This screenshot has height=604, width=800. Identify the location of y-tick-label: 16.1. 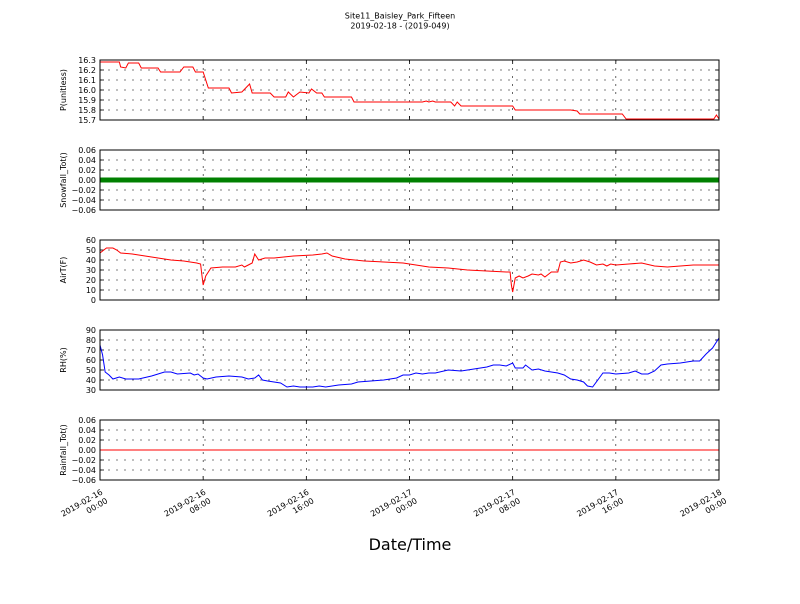
(87, 80).